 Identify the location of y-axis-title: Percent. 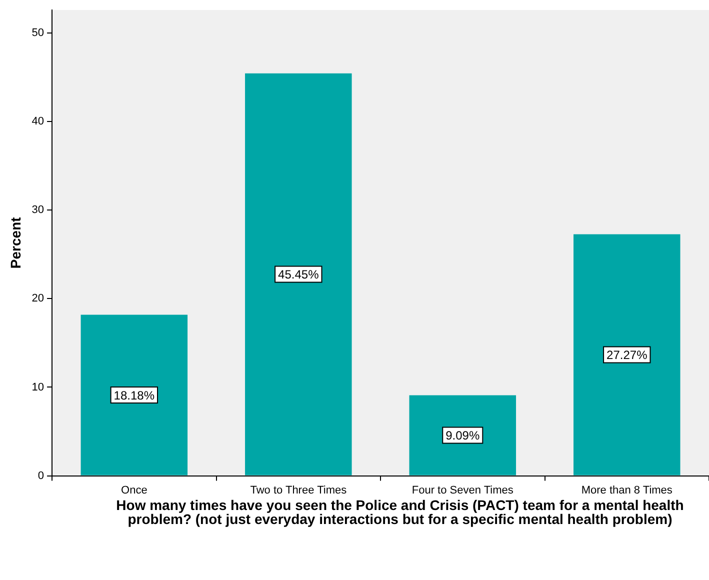
(15, 242).